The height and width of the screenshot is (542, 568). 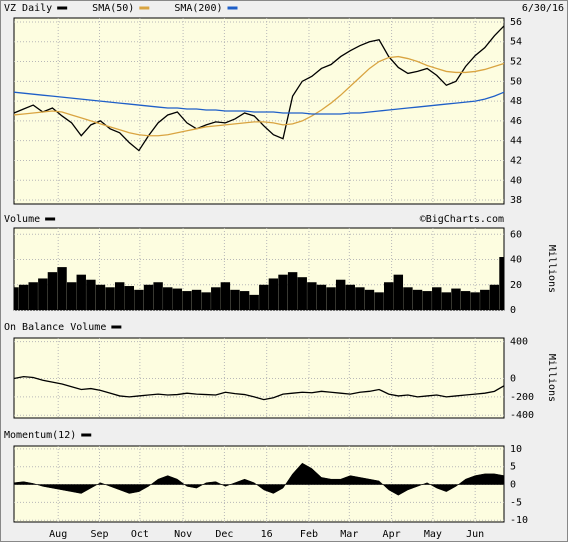 I want to click on legend-label: Momentum(12), so click(x=40, y=435).